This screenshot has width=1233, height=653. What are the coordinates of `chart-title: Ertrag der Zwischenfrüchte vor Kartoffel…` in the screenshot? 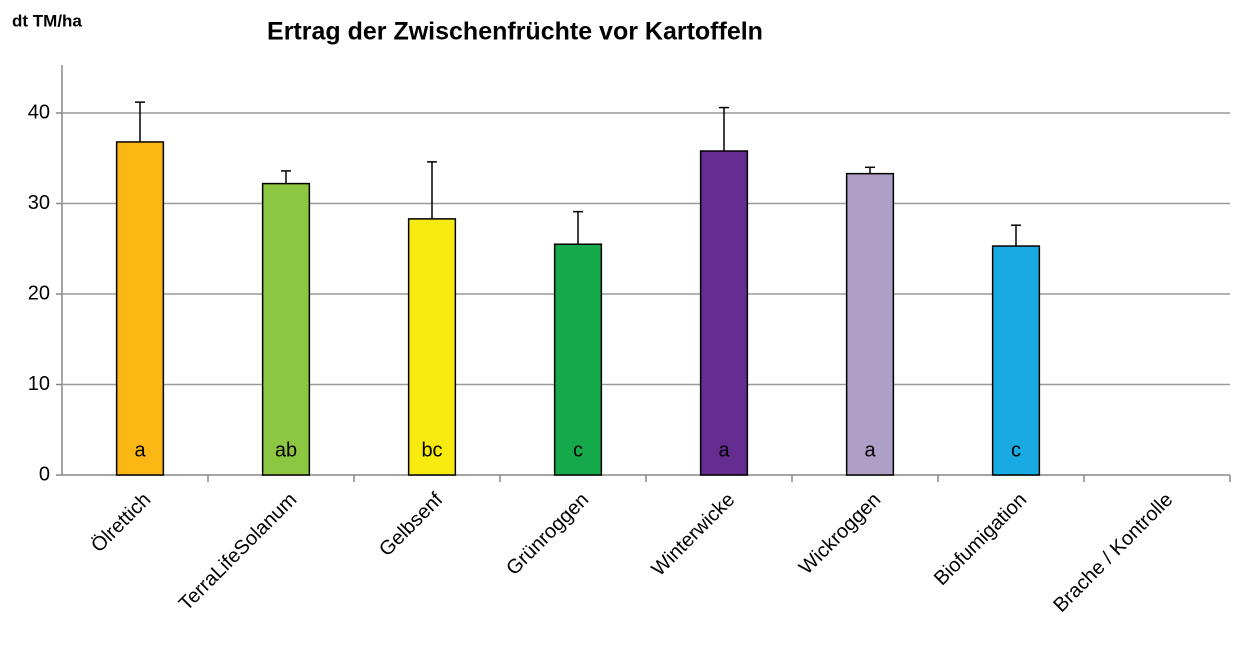 It's located at (515, 32).